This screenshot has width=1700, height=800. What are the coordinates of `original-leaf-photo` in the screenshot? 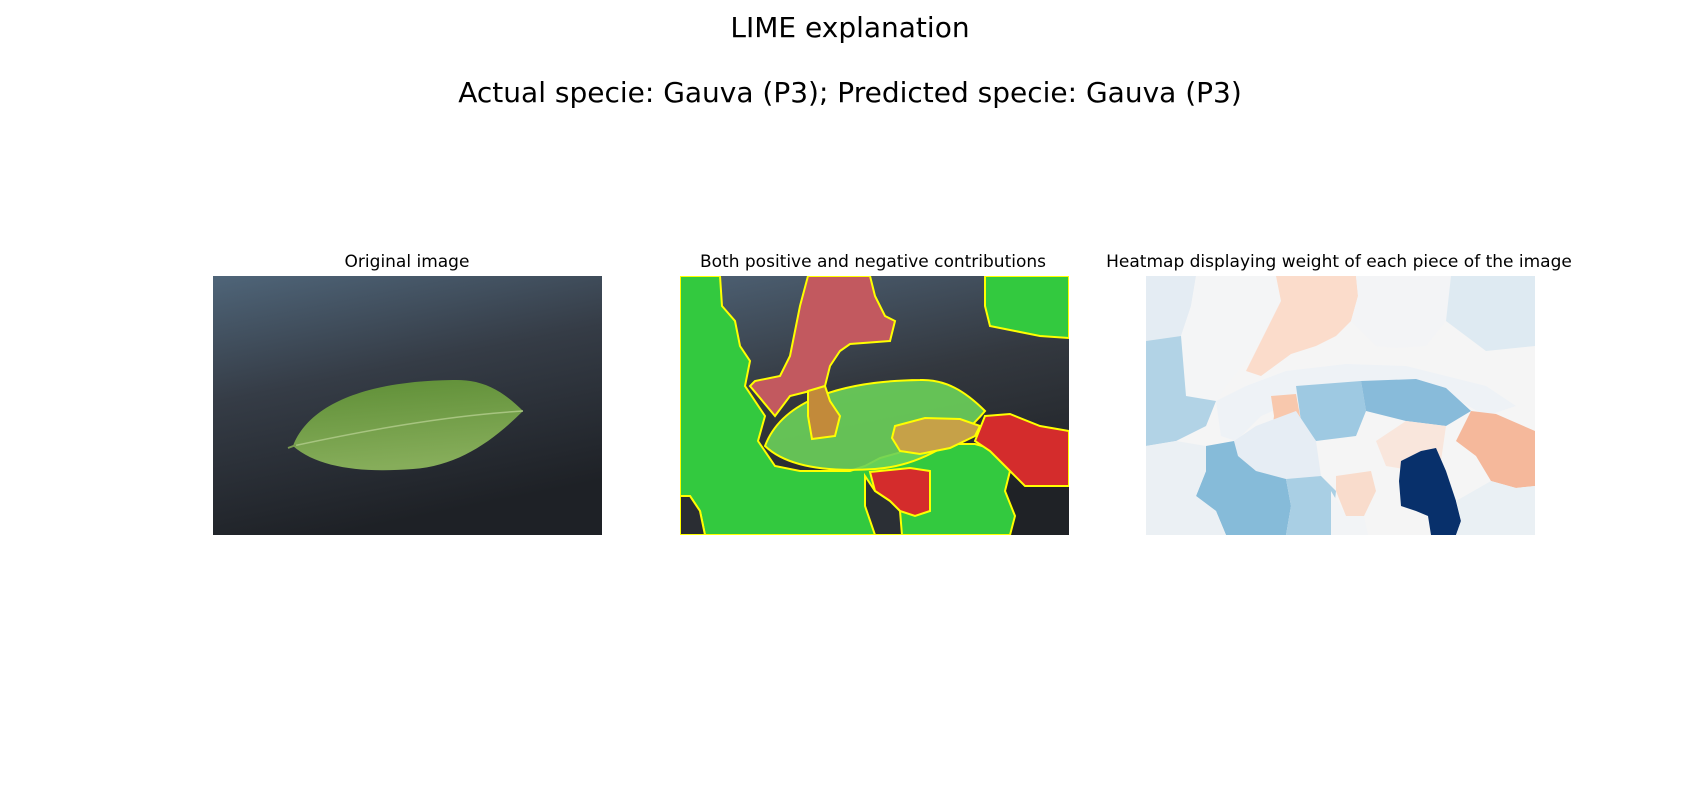 It's located at (407, 405).